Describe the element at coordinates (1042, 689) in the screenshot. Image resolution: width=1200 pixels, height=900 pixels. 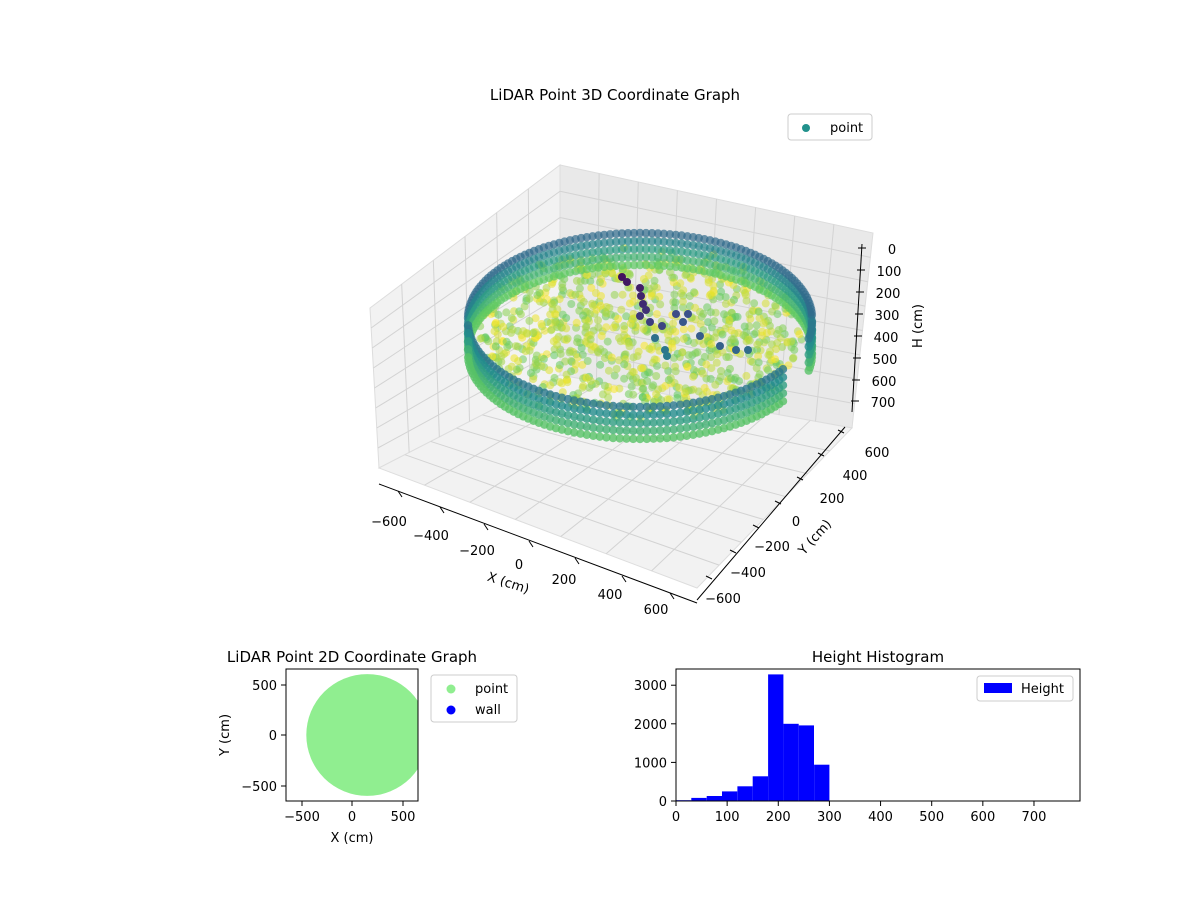
I see `legend-label-height: Height` at that location.